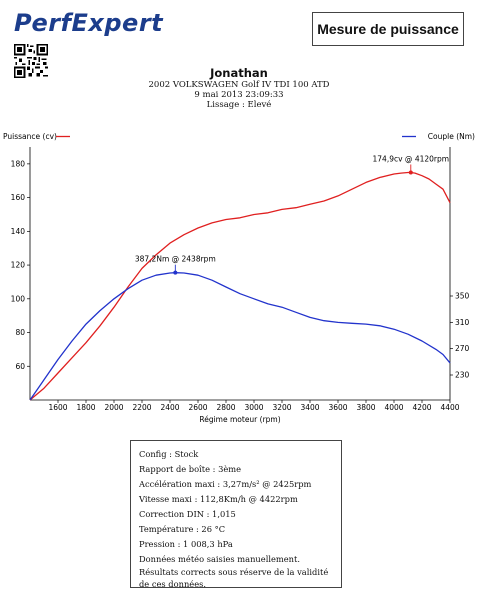 The height and width of the screenshot is (600, 478). I want to click on legend-torque-label: Couple (Nm), so click(451, 136).